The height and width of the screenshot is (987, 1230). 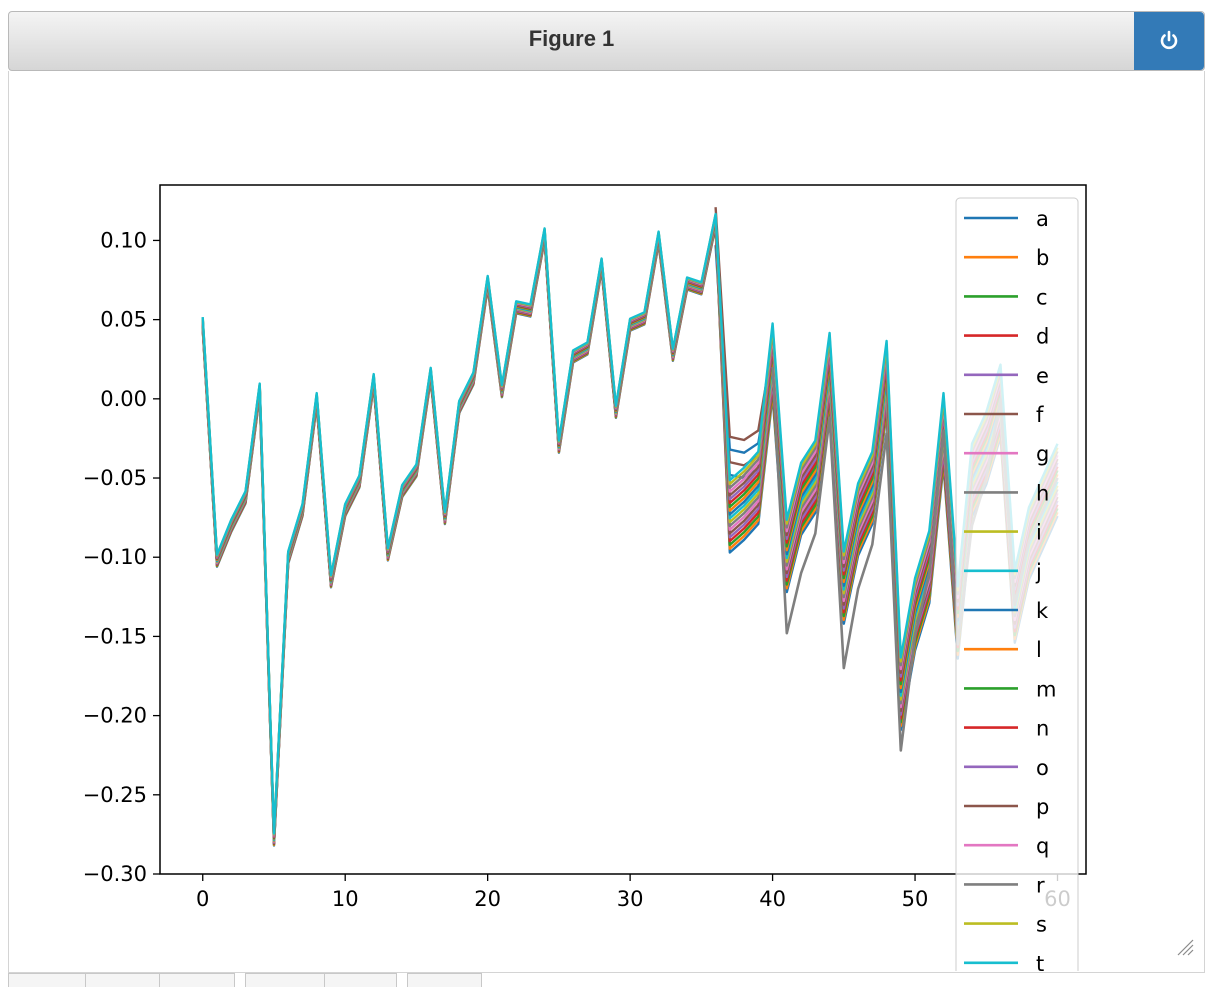 I want to click on legend-label: c, so click(x=1042, y=297).